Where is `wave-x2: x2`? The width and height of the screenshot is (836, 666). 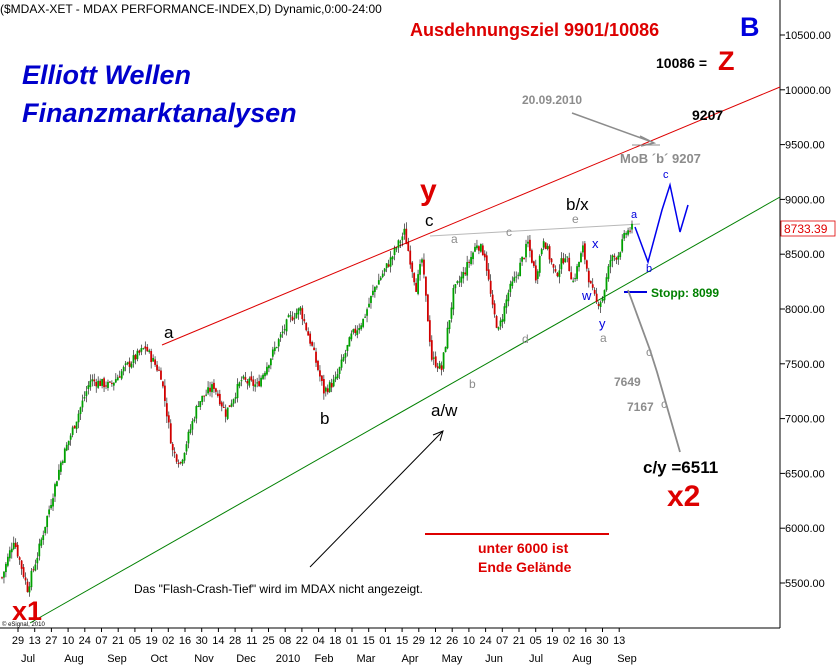
wave-x2: x2 is located at coordinates (683, 496).